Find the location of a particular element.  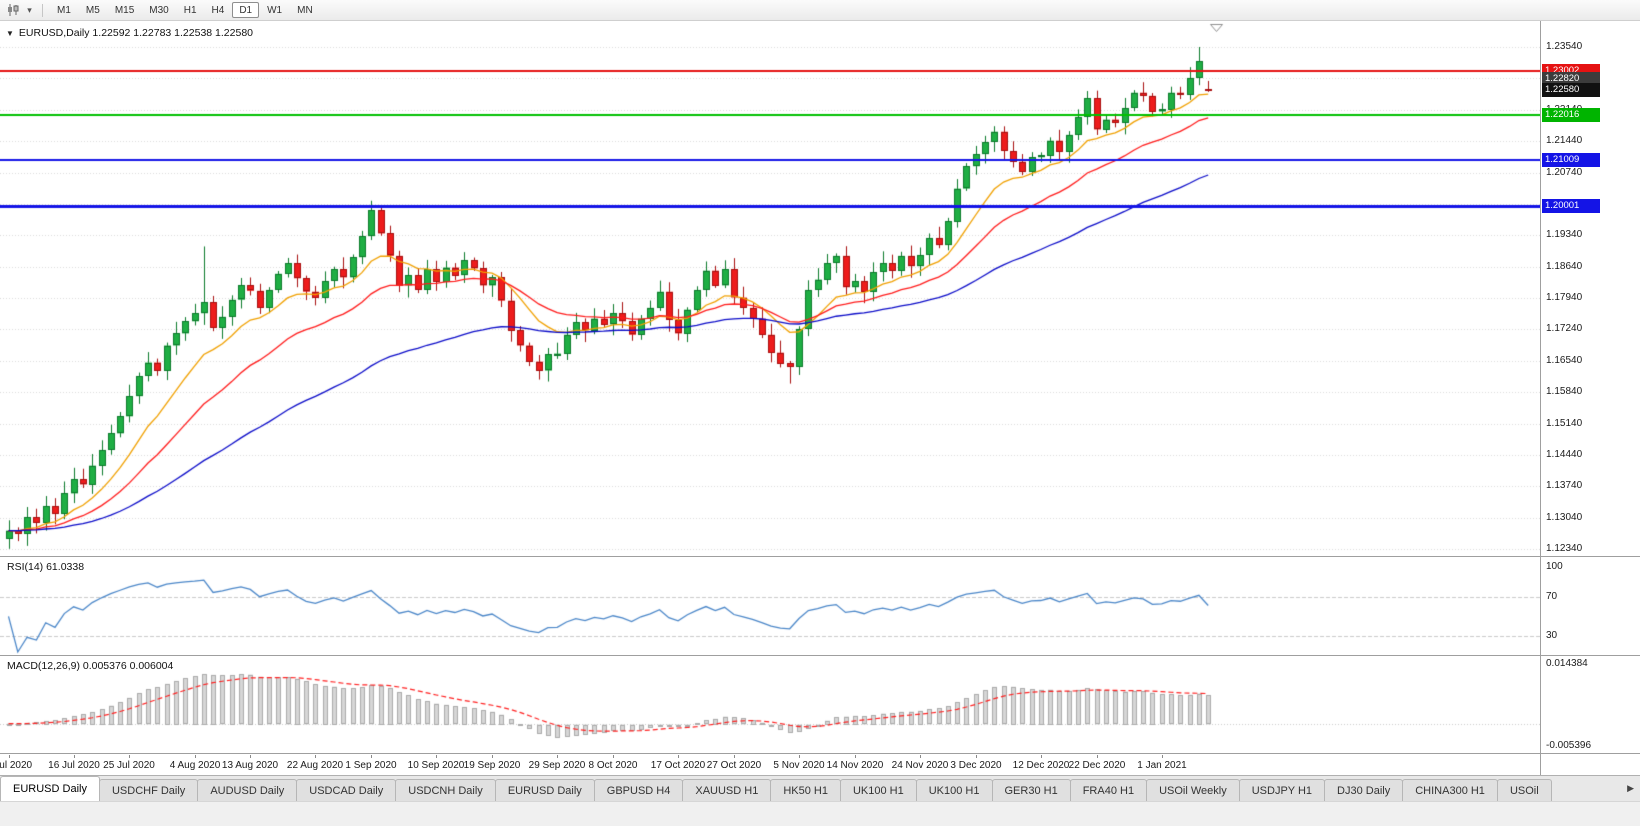

timeframe-m1-button: M1 is located at coordinates (64, 10).